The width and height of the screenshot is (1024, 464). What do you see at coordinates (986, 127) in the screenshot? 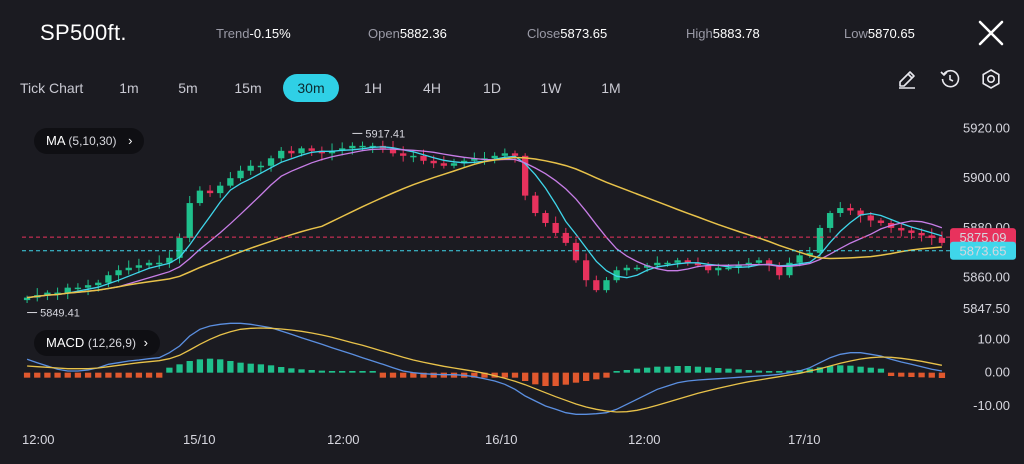
I see `price-tick-label: 5920.00` at bounding box center [986, 127].